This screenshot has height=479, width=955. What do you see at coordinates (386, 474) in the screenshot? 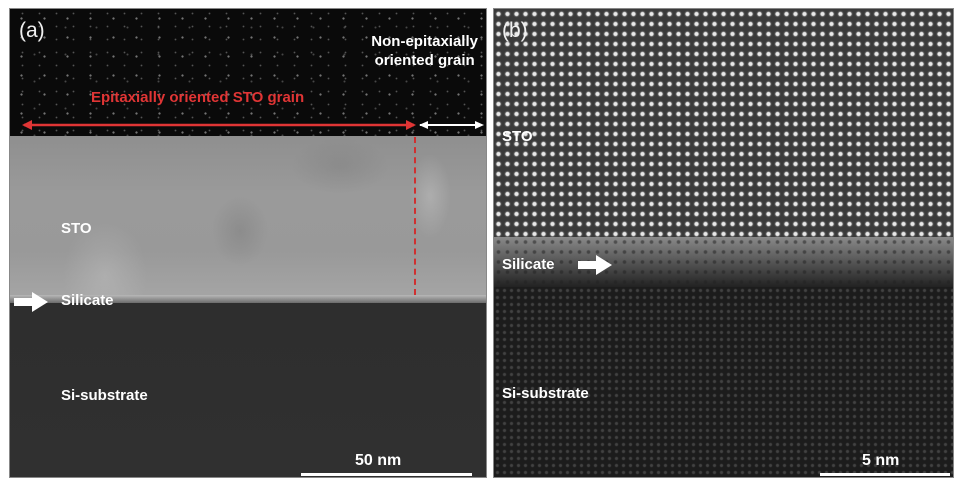
I see `scale-bar-a` at bounding box center [386, 474].